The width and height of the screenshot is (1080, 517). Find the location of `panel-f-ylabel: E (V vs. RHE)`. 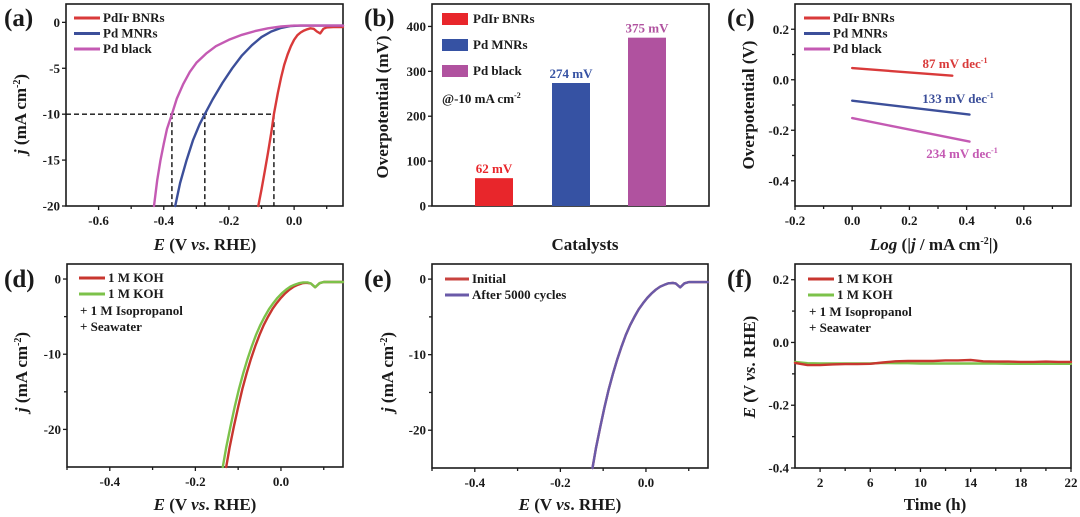

panel-f-ylabel: E (V vs. RHE) is located at coordinates (749, 368).